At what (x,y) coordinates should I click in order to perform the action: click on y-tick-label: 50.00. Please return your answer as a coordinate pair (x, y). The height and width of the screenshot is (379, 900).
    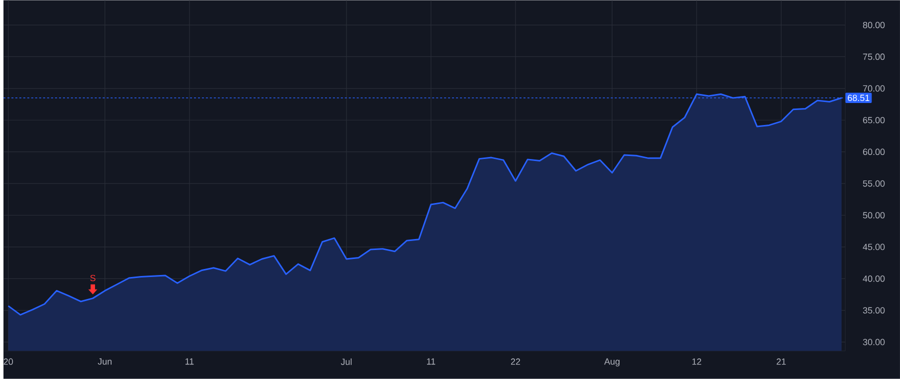
    Looking at the image, I should click on (874, 215).